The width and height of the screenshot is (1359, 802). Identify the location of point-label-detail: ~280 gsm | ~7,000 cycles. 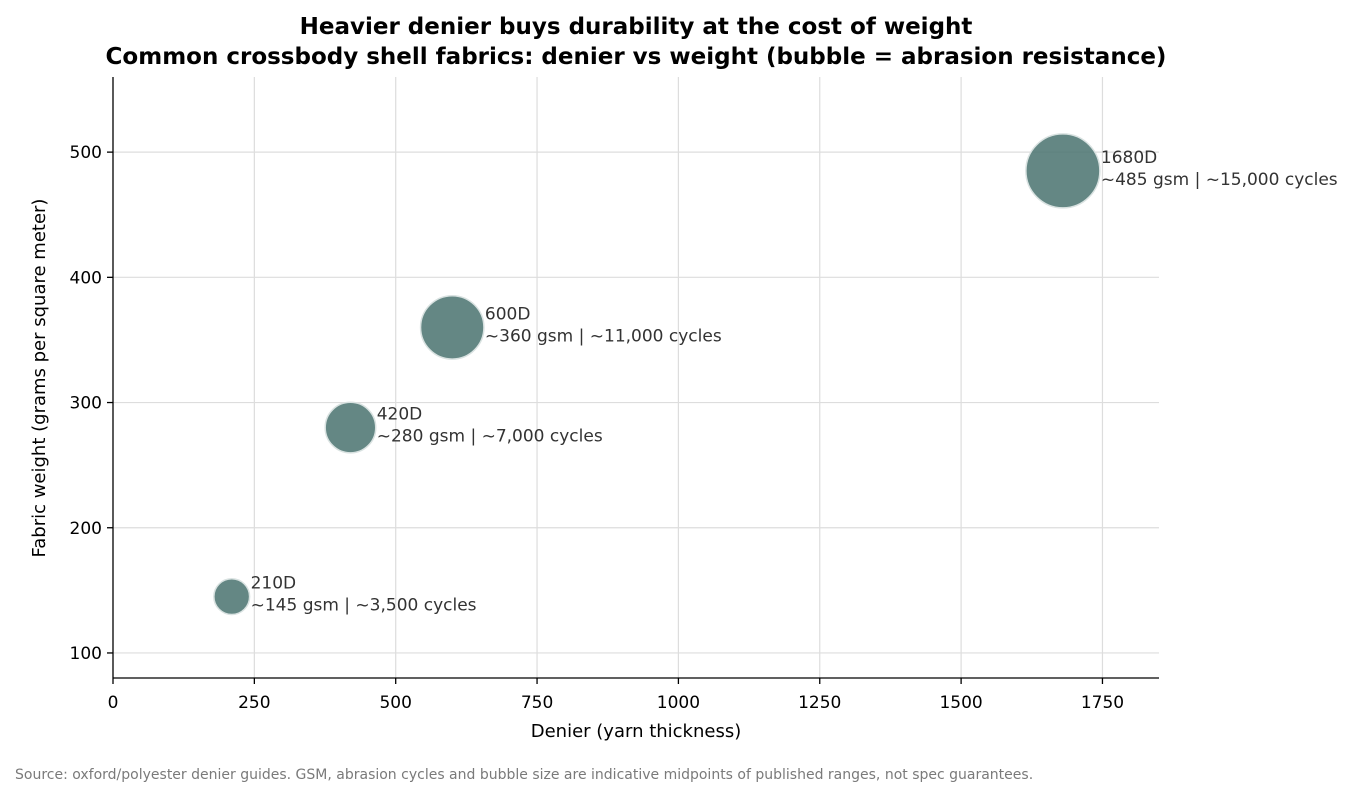
(490, 437).